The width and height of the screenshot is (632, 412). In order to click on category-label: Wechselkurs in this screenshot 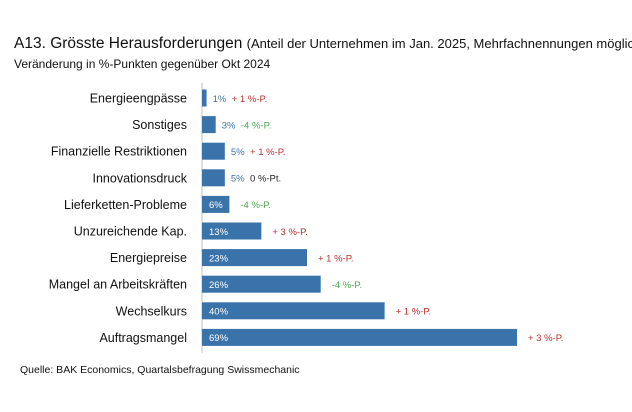, I will do `click(151, 311)`.